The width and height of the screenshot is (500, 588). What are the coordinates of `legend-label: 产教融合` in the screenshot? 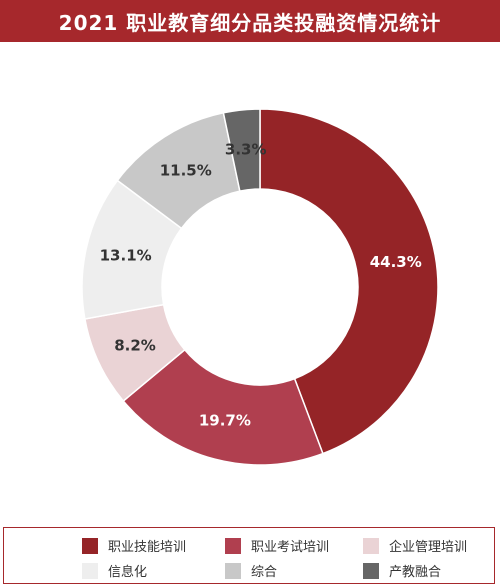 It's located at (415, 572).